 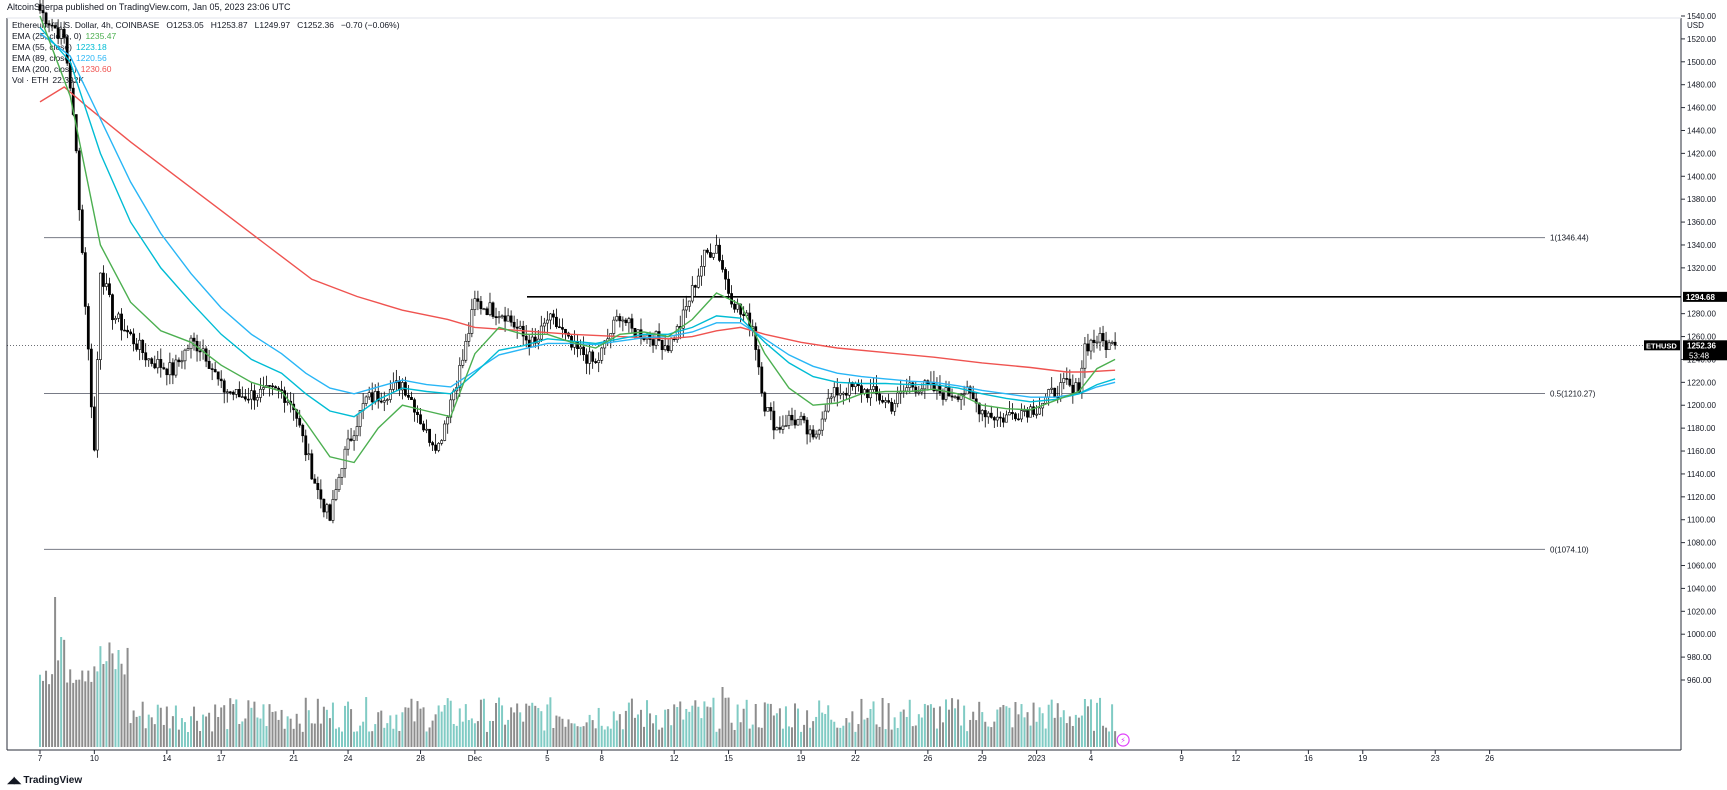 I want to click on indicator-volume: Vol · ETH 22.392K, so click(x=207, y=80).